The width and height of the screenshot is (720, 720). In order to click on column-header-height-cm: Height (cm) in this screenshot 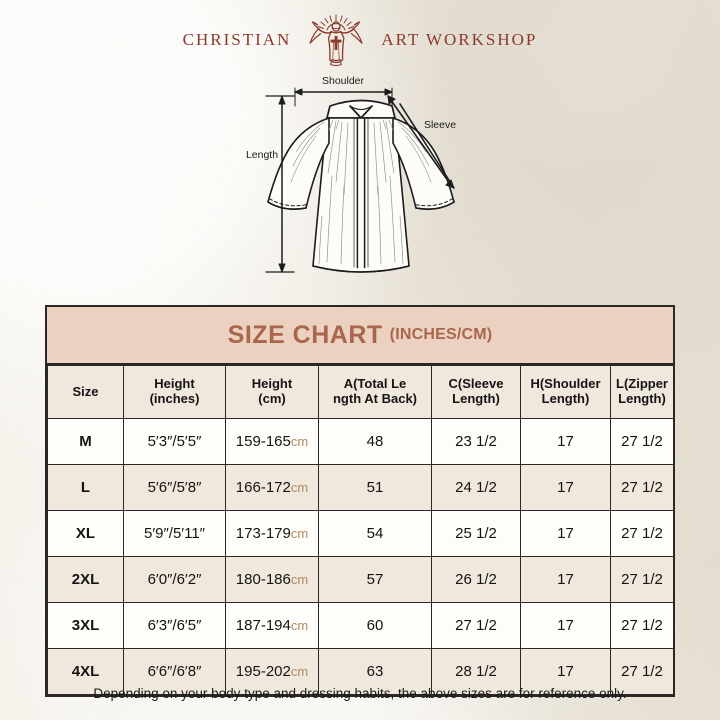, I will do `click(272, 392)`.